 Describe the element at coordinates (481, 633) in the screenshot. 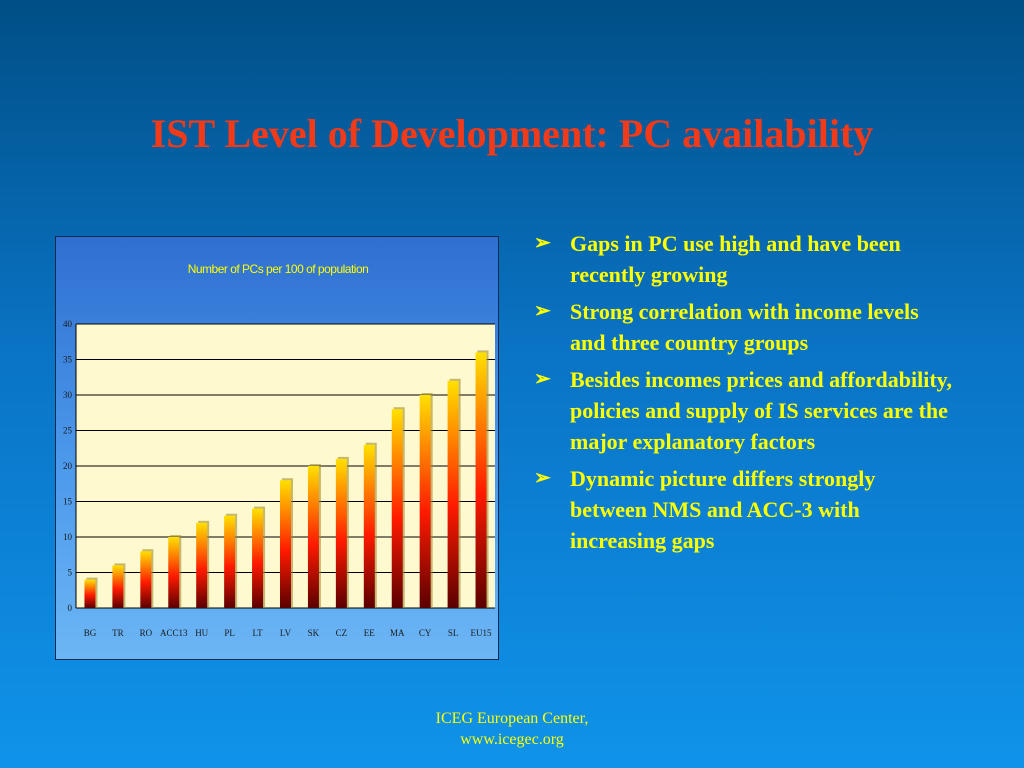

I see `x-tick-label: EU15` at that location.